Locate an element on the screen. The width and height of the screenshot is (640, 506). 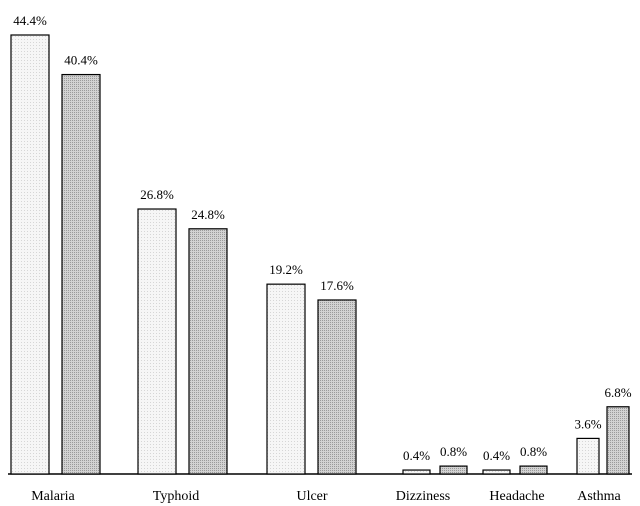
category-label-asthma: Asthma is located at coordinates (599, 496).